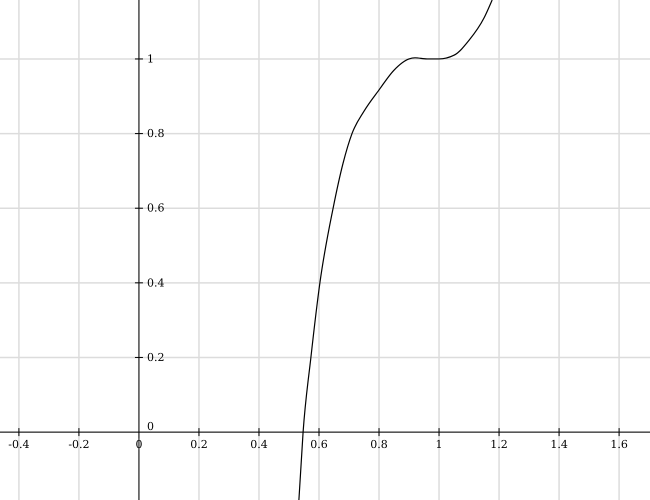 Image resolution: width=650 pixels, height=500 pixels. Describe the element at coordinates (155, 283) in the screenshot. I see `y-tick-label: 0.4` at that location.